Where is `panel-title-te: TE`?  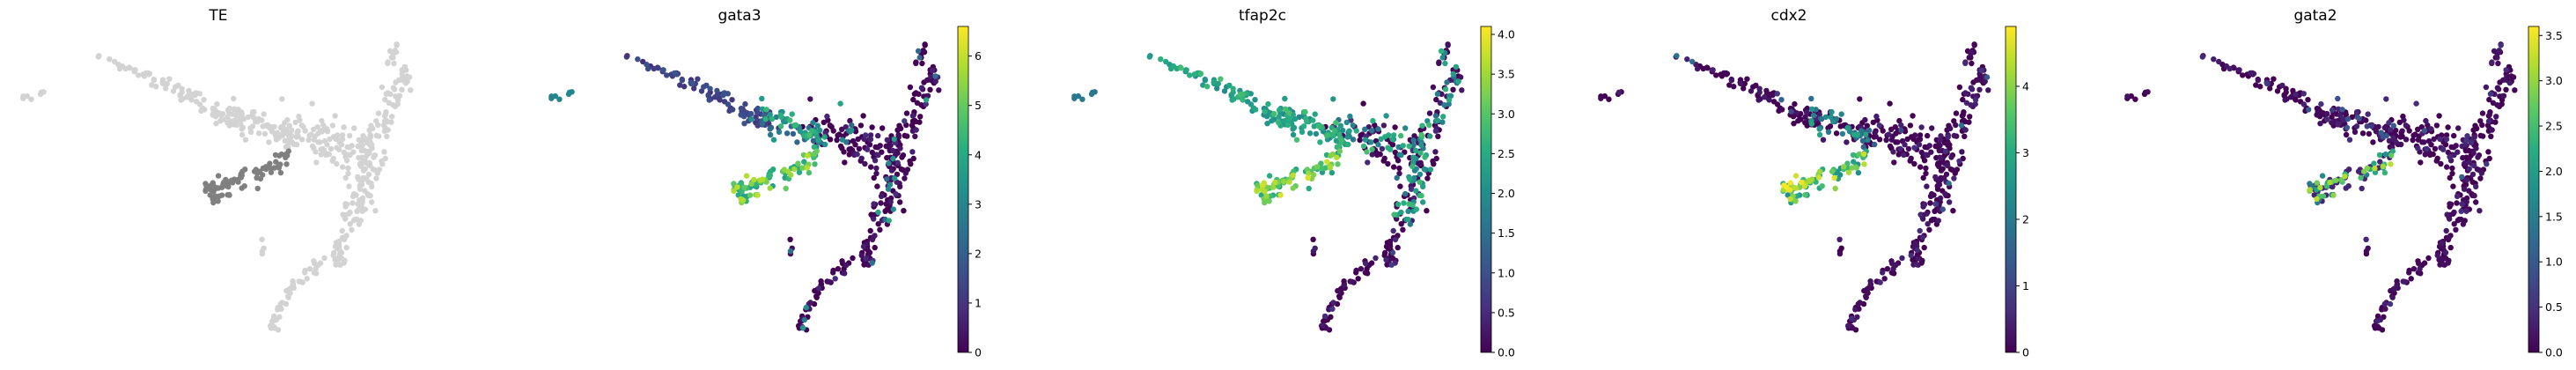 panel-title-te: TE is located at coordinates (218, 16).